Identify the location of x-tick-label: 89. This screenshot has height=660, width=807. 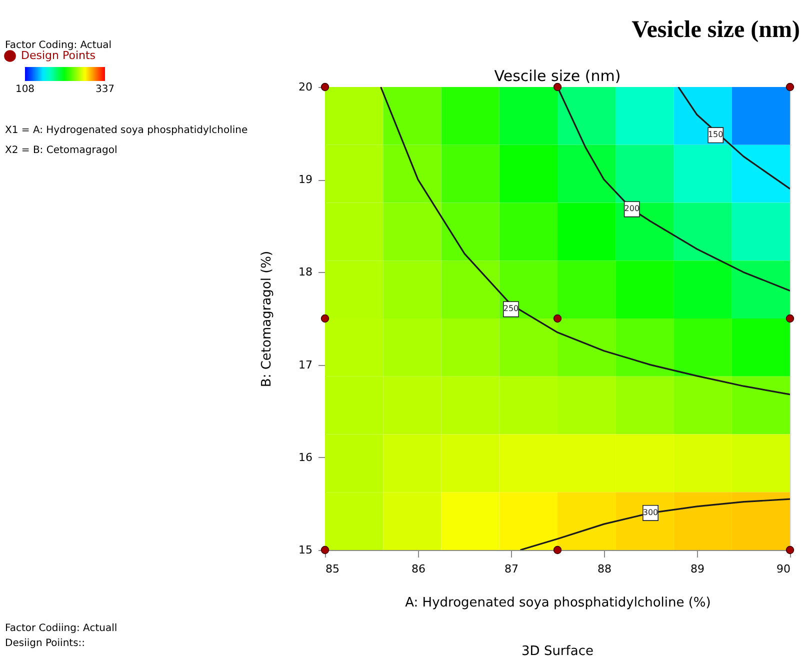
(697, 569).